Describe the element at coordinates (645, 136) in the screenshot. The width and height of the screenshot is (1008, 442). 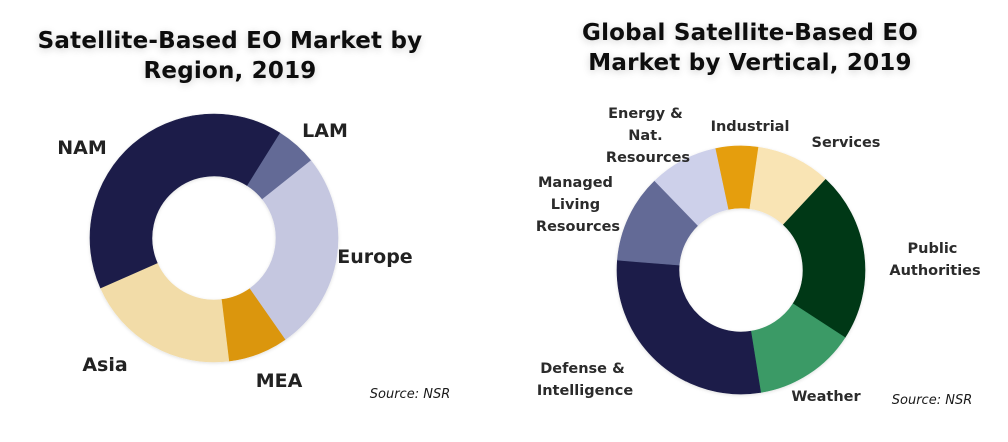
I see `slice-label-energy-line2: Nat.` at that location.